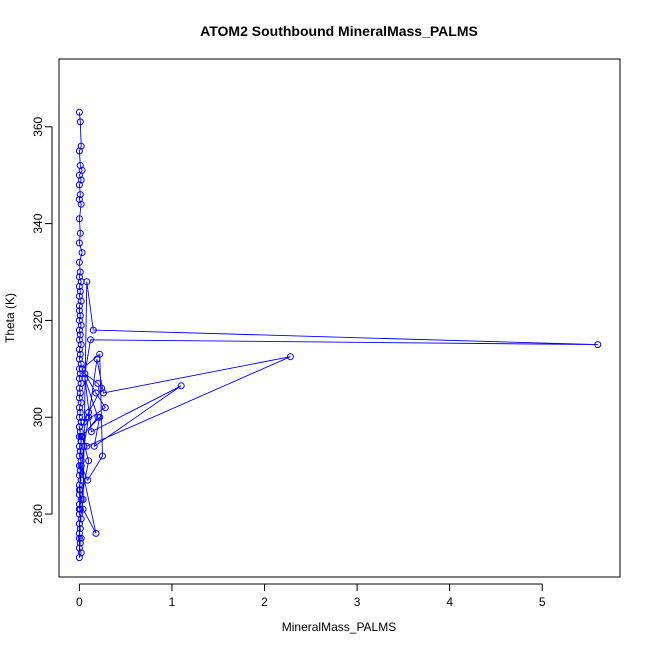  I want to click on y-tick-label: 360, so click(38, 126).